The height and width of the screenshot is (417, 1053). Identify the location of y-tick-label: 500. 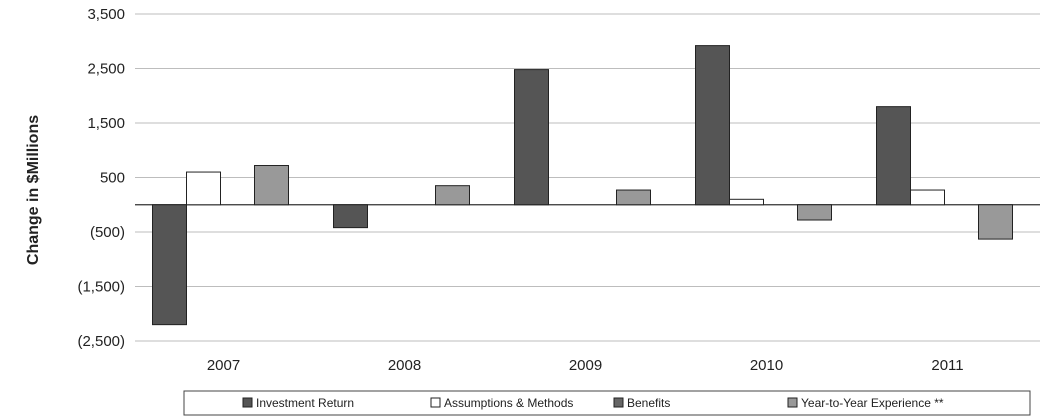
(112, 178).